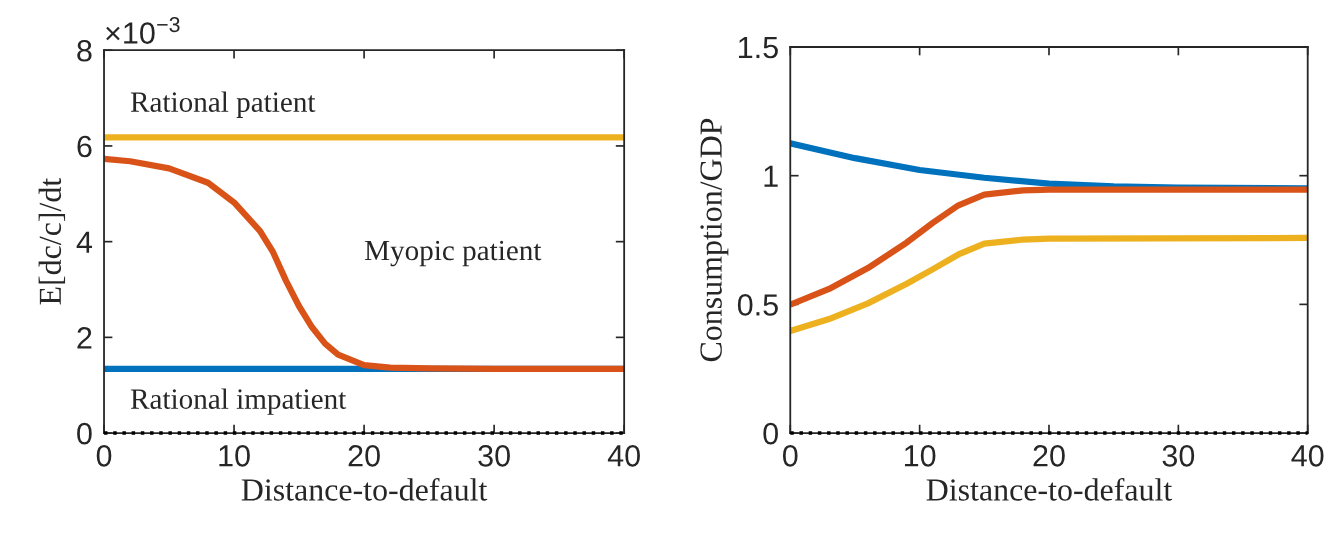  What do you see at coordinates (84, 338) in the screenshot?
I see `y-tick-label: 2` at bounding box center [84, 338].